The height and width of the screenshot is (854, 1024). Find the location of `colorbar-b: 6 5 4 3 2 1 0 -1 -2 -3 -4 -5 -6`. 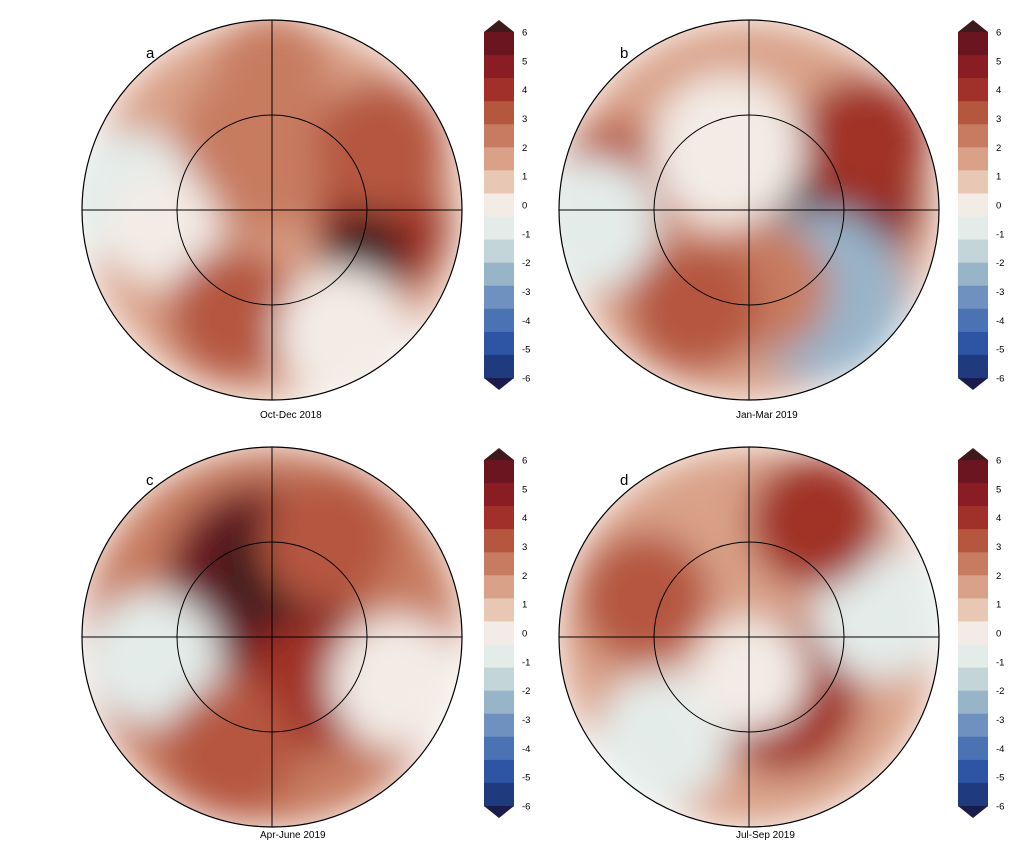

colorbar-b: 6 5 4 3 2 1 0 -1 -2 -3 -4 -5 -6 is located at coordinates (981, 205).